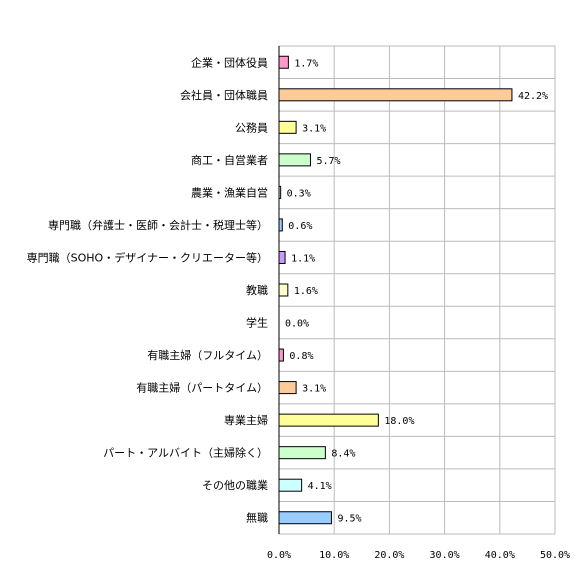  What do you see at coordinates (343, 454) in the screenshot?
I see `value-label: 8.4%` at bounding box center [343, 454].